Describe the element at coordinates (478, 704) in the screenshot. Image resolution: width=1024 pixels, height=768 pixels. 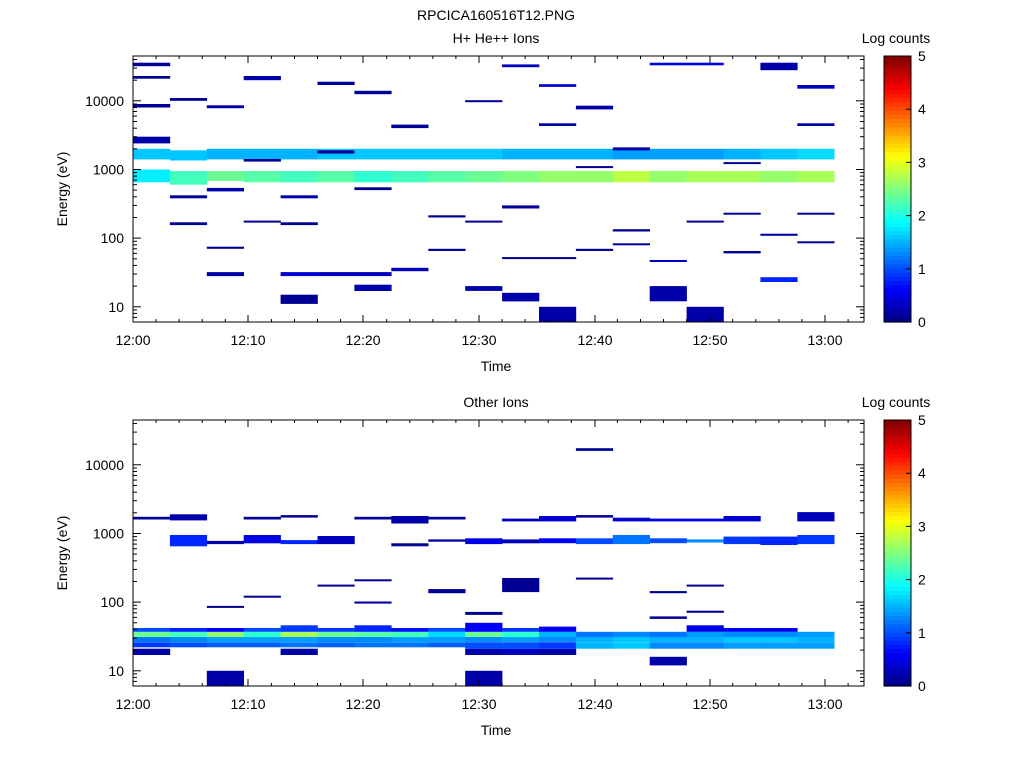
I see `x-tick-label: 12:30` at that location.